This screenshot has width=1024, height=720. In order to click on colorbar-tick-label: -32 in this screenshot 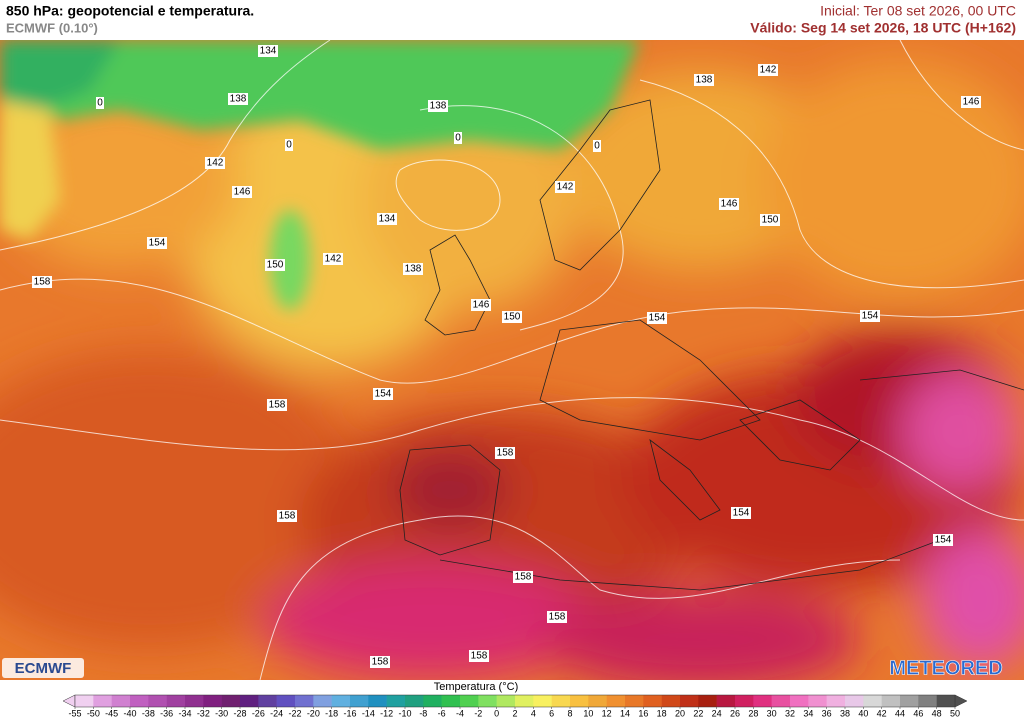, I will do `click(203, 713)`.